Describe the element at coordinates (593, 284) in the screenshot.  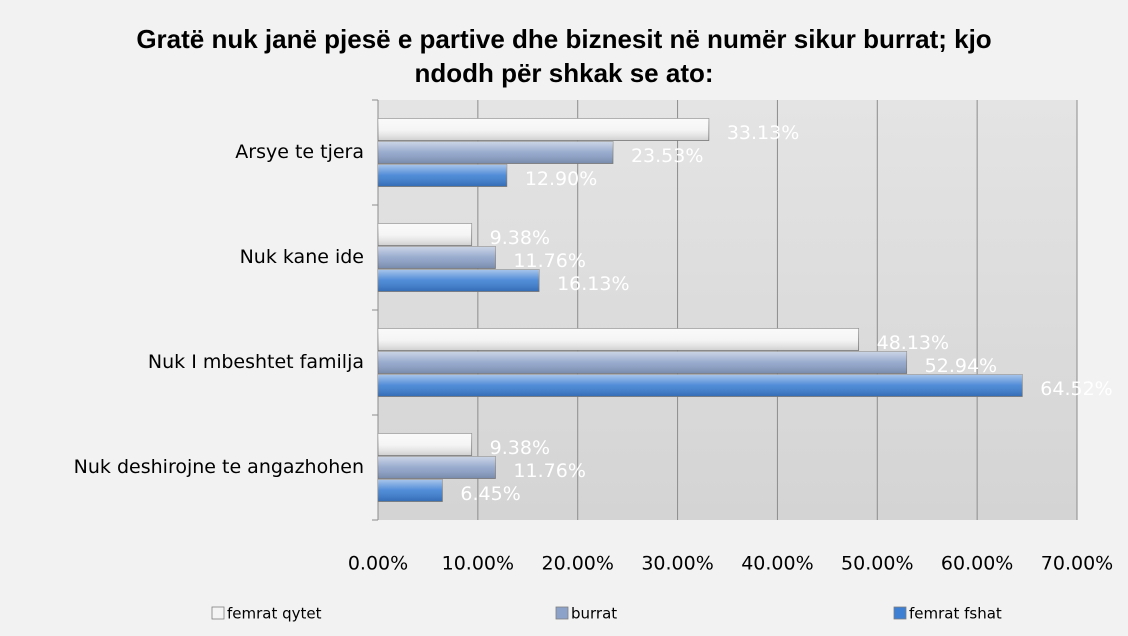
I see `value-label: 16.13%` at that location.